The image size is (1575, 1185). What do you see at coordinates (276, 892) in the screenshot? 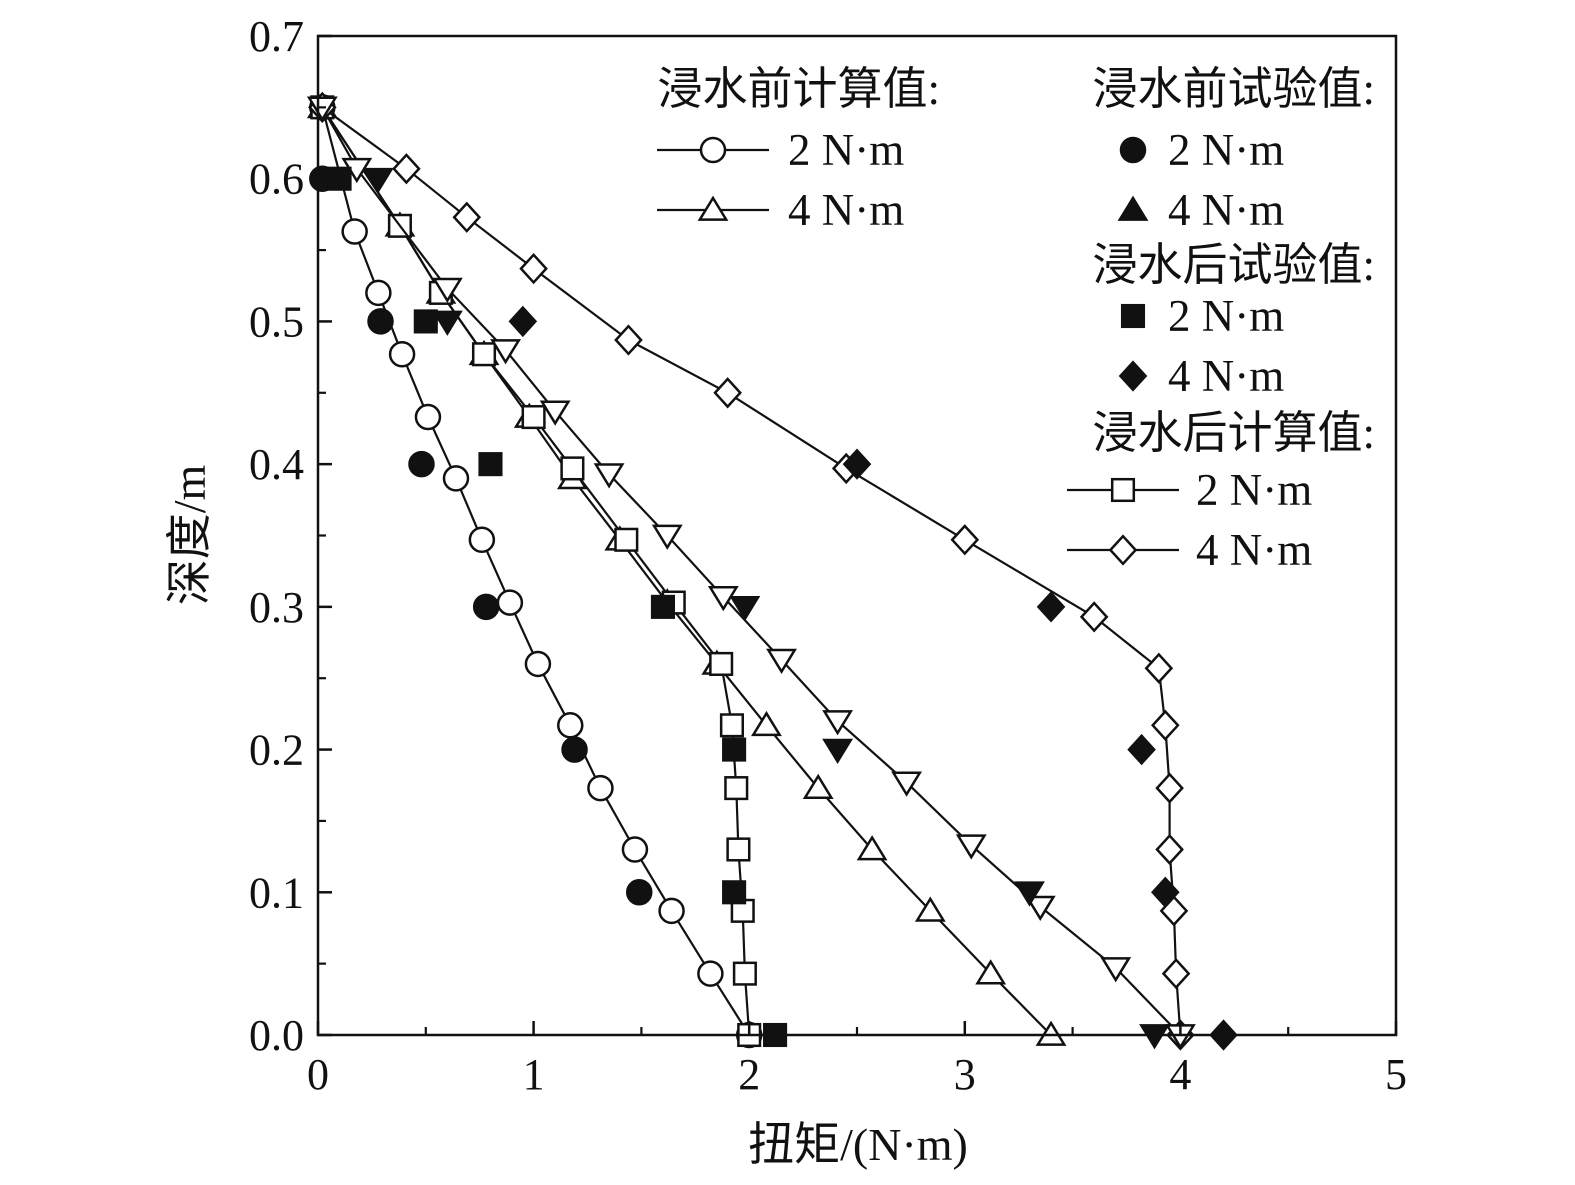
I see `y-tick-label: 0.1` at bounding box center [276, 892].